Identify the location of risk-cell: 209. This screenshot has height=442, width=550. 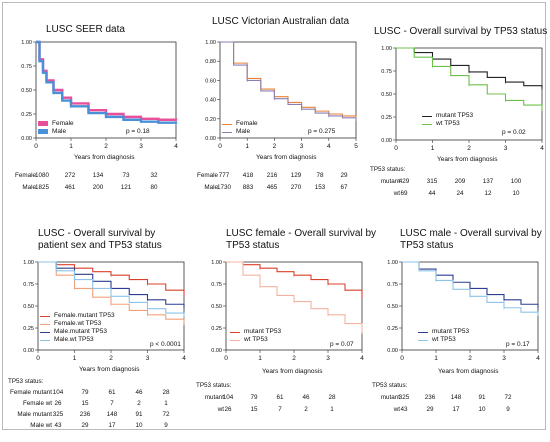
(460, 181).